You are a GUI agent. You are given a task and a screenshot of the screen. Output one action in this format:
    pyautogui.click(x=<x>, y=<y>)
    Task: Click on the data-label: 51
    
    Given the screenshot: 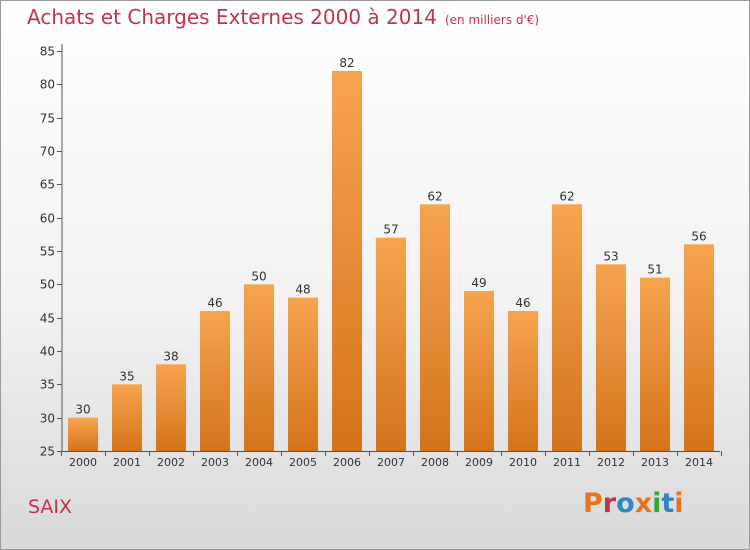 What is the action you would take?
    pyautogui.click(x=654, y=270)
    